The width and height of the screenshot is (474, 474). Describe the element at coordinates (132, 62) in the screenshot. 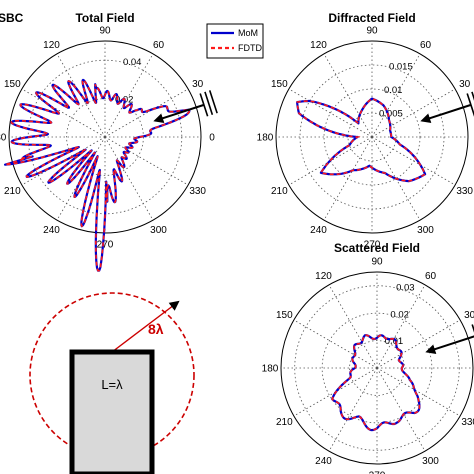

I see `radial-tick-label: 0.04` at that location.